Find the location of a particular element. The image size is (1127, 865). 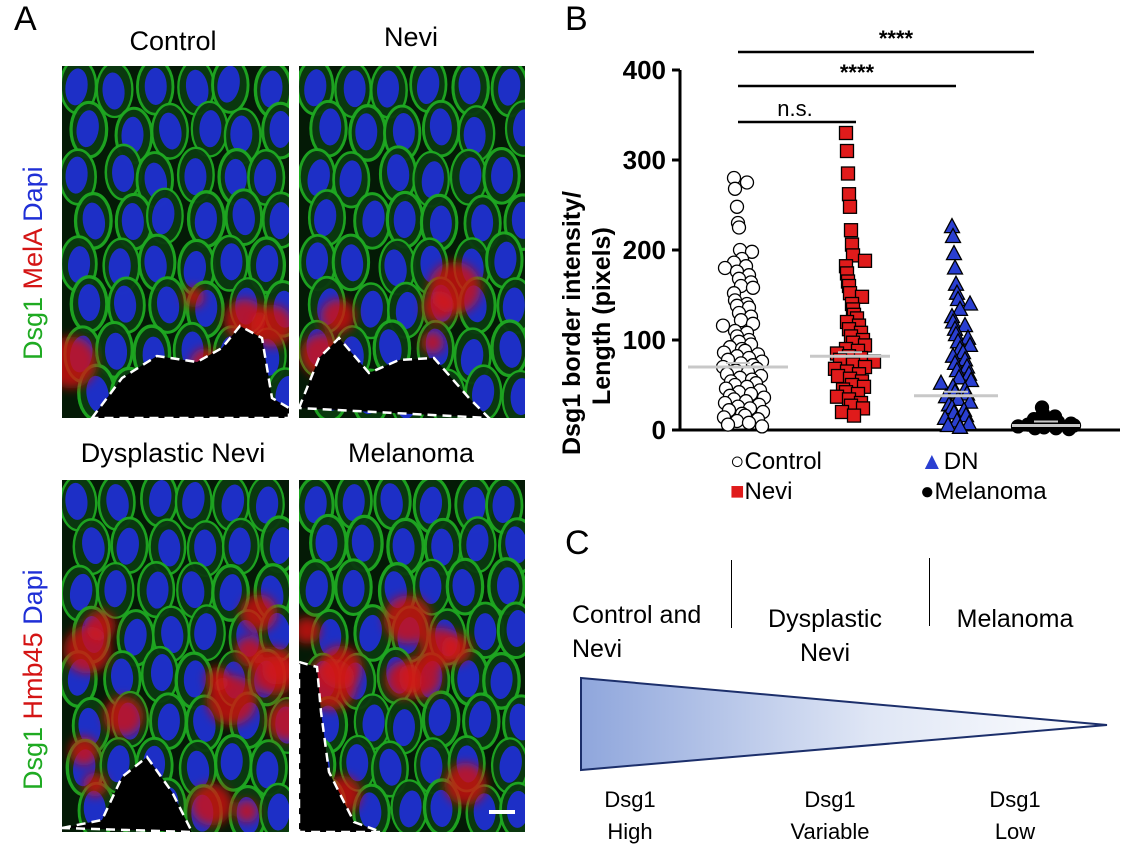

bottom-stain-label: Dsg1 Hmb45 Dapi is located at coordinates (33, 679).